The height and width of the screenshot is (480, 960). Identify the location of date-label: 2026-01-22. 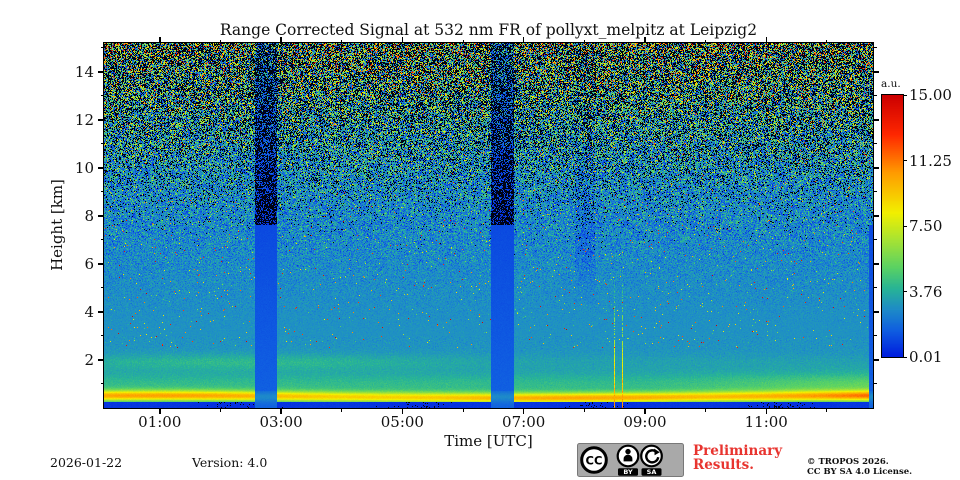
(86, 462).